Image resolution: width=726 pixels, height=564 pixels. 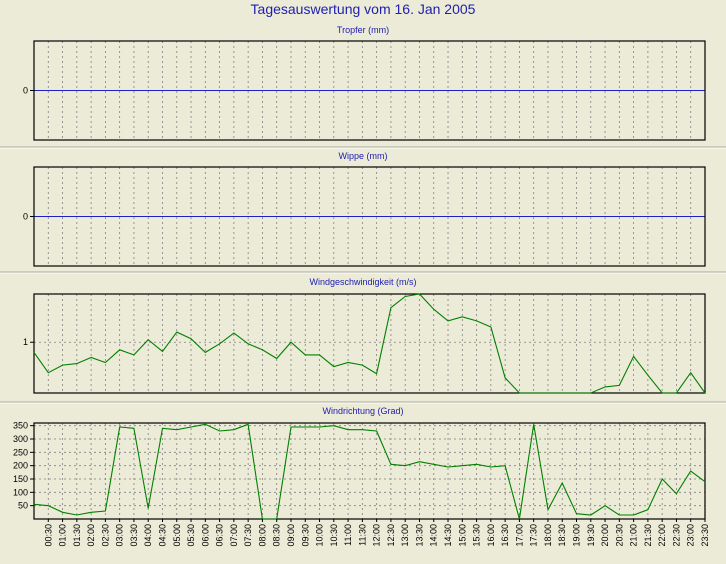 What do you see at coordinates (648, 535) in the screenshot?
I see `x-tick-label: 21:30` at bounding box center [648, 535].